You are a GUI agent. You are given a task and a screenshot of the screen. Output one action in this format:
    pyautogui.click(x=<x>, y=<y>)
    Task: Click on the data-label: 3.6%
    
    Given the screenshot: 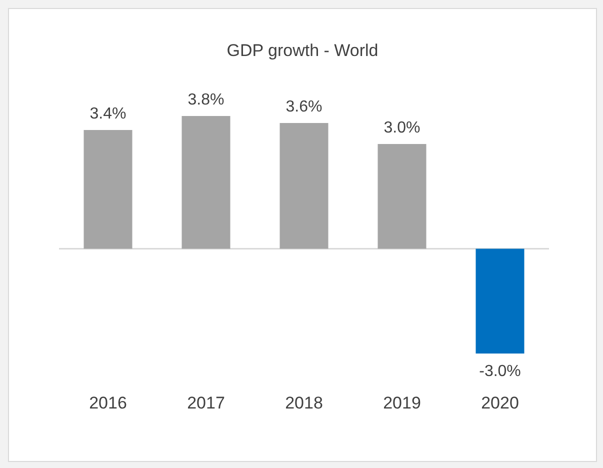 What is the action you would take?
    pyautogui.click(x=304, y=107)
    